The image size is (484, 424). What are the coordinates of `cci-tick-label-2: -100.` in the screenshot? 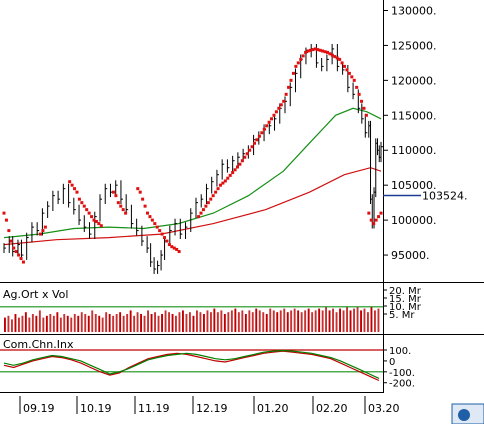 It's located at (402, 373).